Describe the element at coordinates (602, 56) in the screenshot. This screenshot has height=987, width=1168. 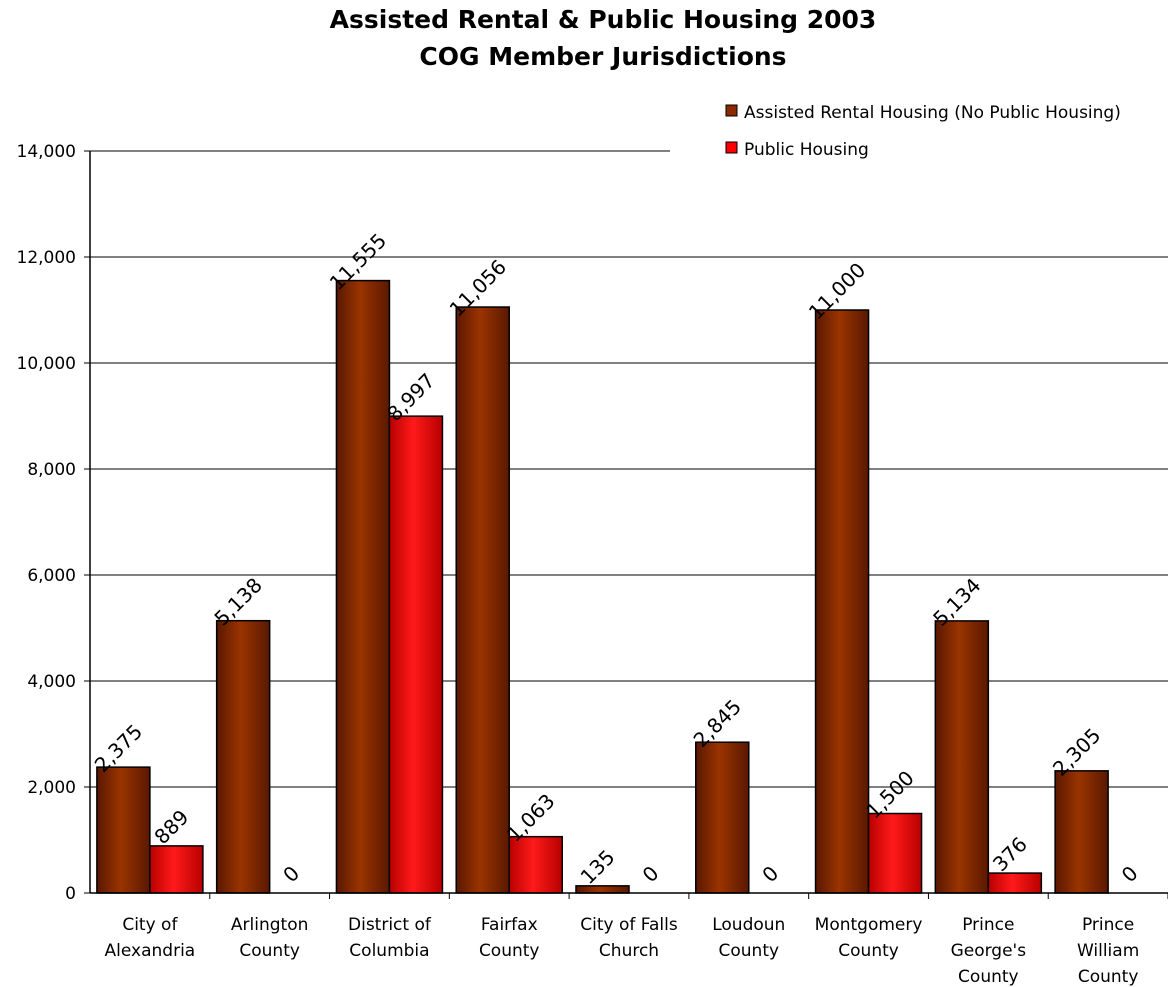
I see `chart-subtitle: COG Member Jurisdictions` at that location.